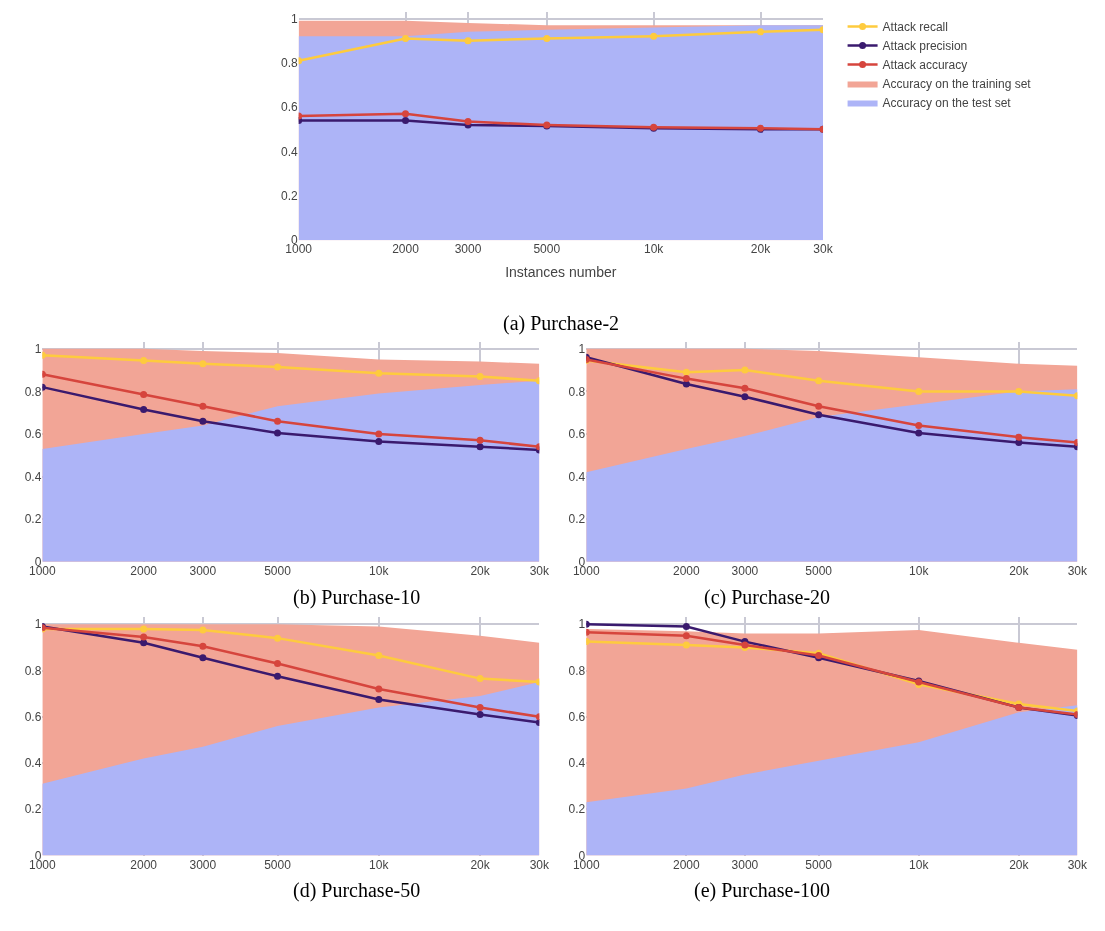 This screenshot has width=1105, height=931. What do you see at coordinates (915, 27) in the screenshot?
I see `legend-label: Attack recall` at bounding box center [915, 27].